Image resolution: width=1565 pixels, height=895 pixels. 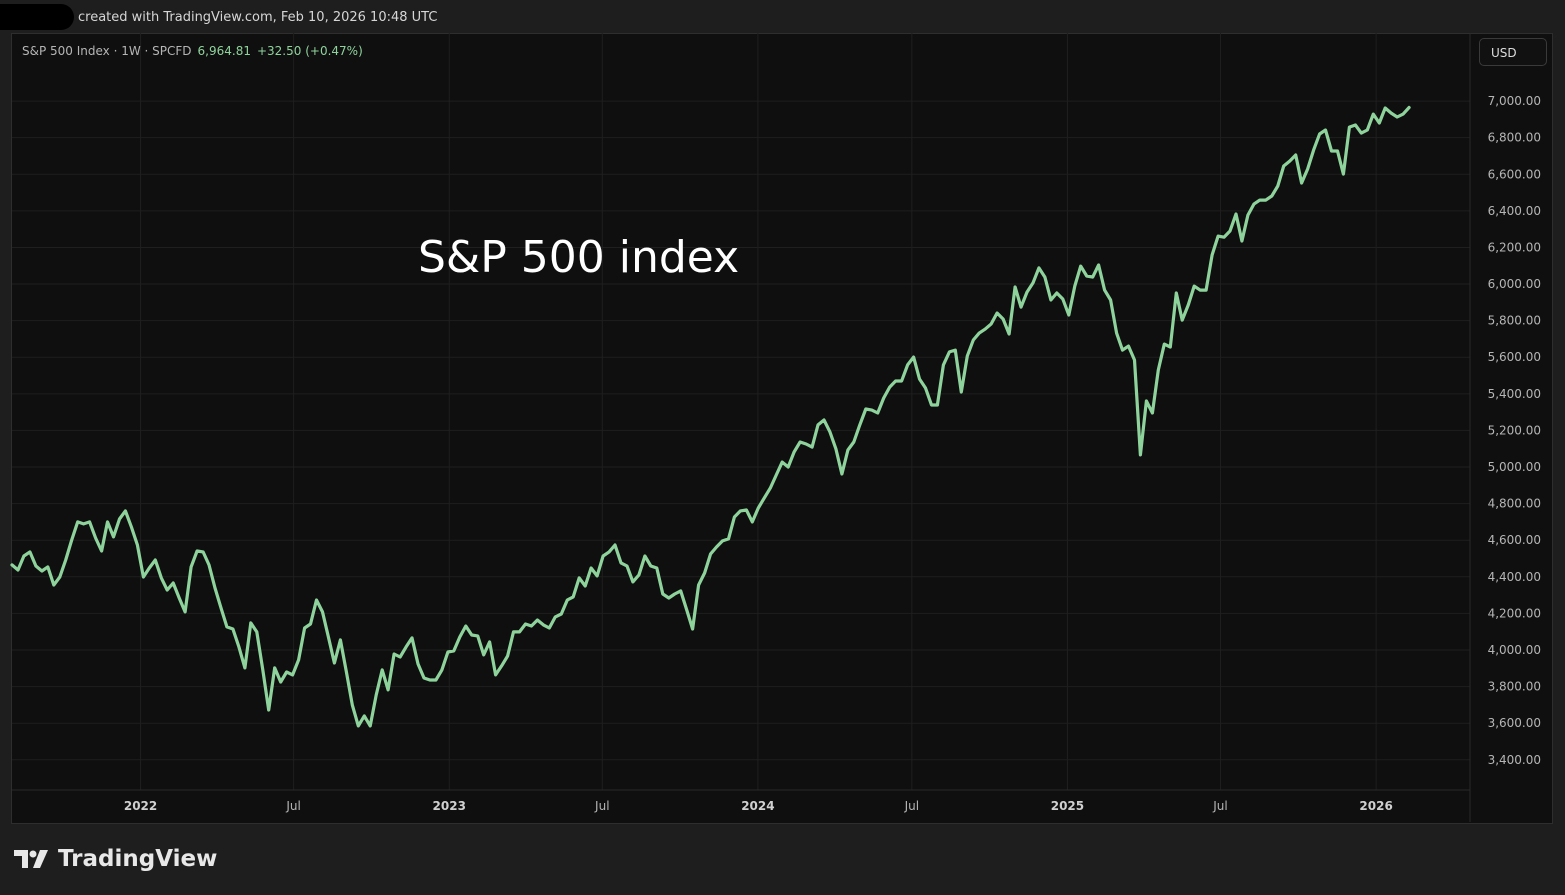 I want to click on tradingview-logo-icon, so click(x=31, y=859).